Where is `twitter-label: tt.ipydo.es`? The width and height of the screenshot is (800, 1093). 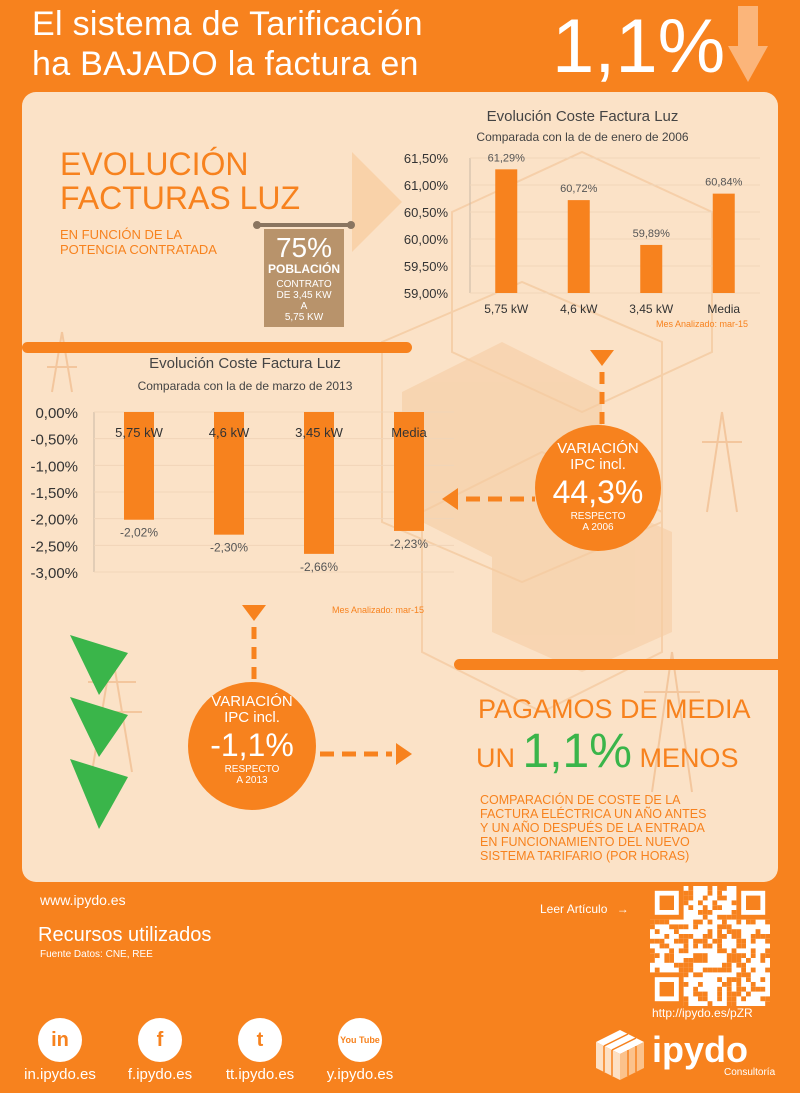
twitter-label: tt.ipydo.es is located at coordinates (260, 1074).